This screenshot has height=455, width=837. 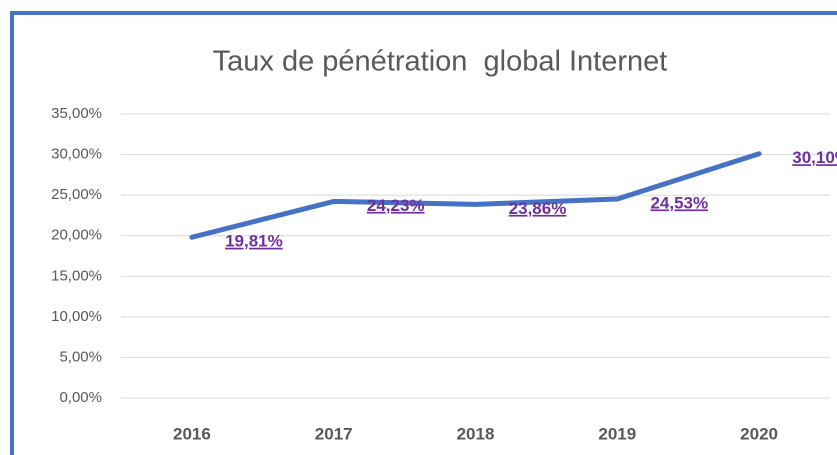 I want to click on y-tick-label: 10,00%, so click(x=76, y=316).